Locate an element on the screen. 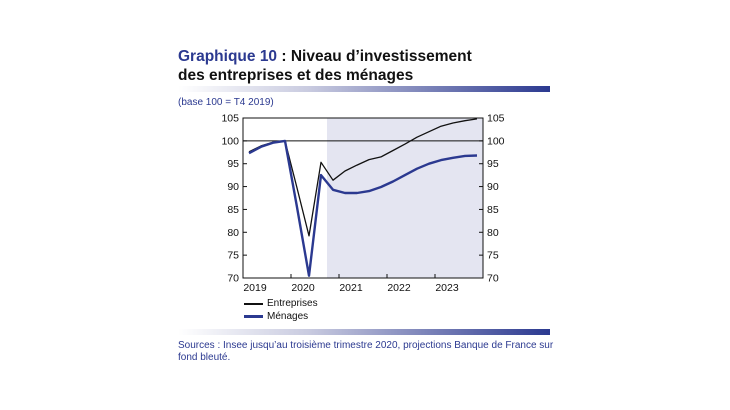 The image size is (730, 410). x-tick-label: 2019 is located at coordinates (255, 288).